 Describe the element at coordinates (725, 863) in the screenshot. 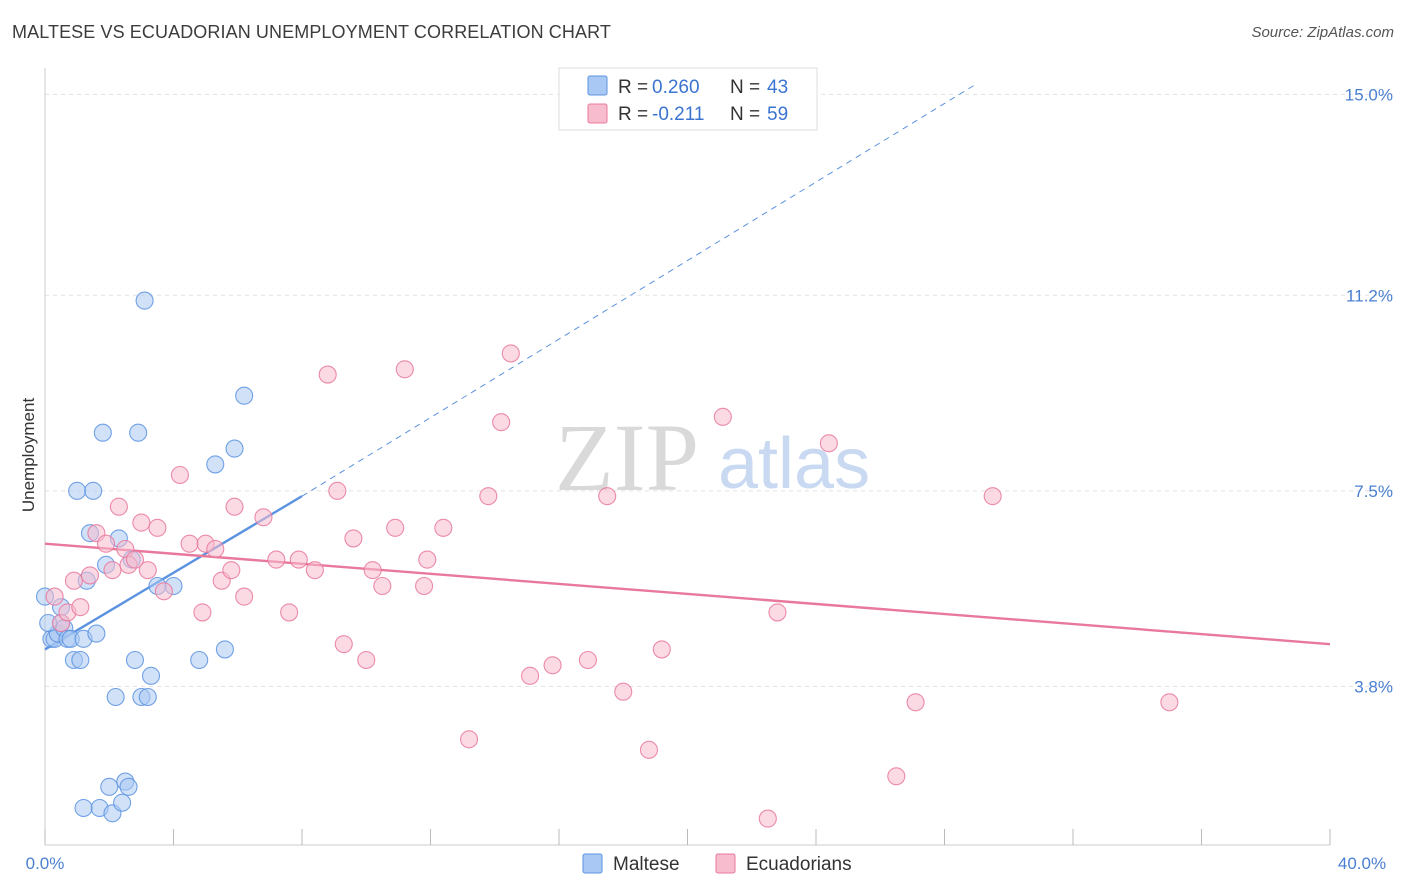

I see `bottom-legend-swatch-ecuadorians` at that location.